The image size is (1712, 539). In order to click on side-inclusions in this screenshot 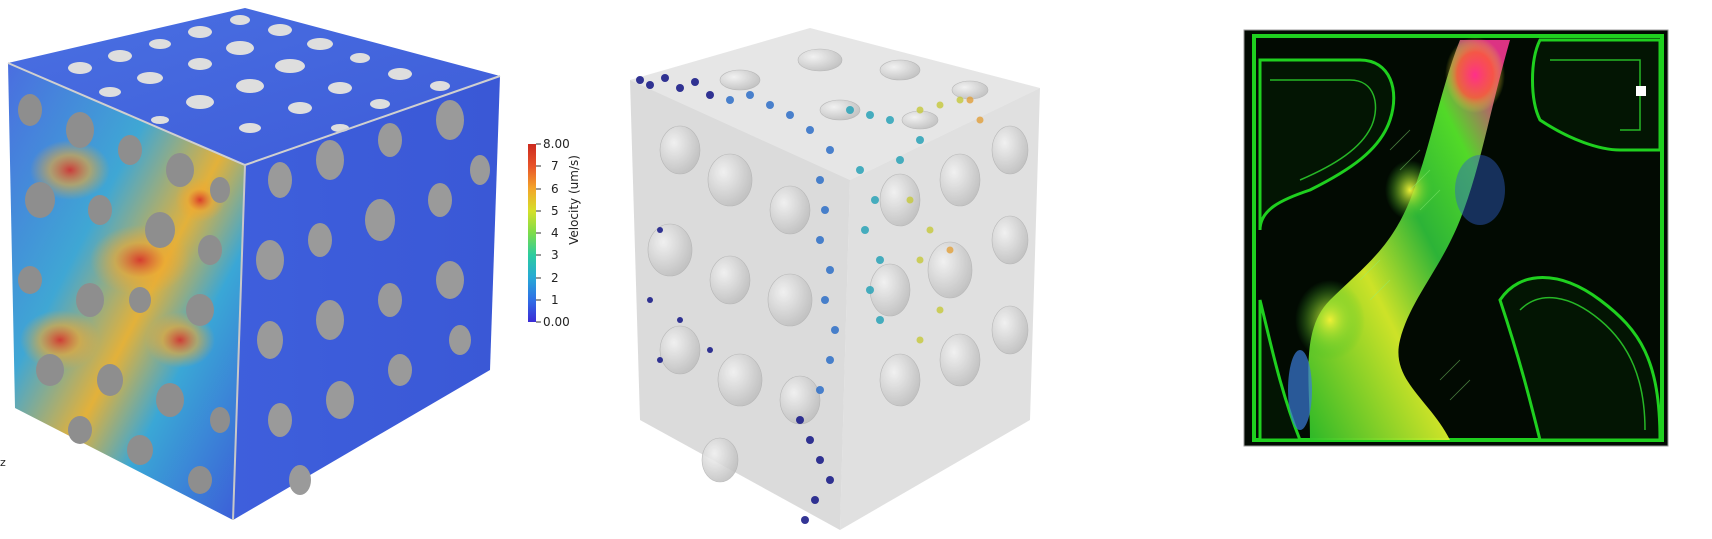, I will do `click(373, 297)`.